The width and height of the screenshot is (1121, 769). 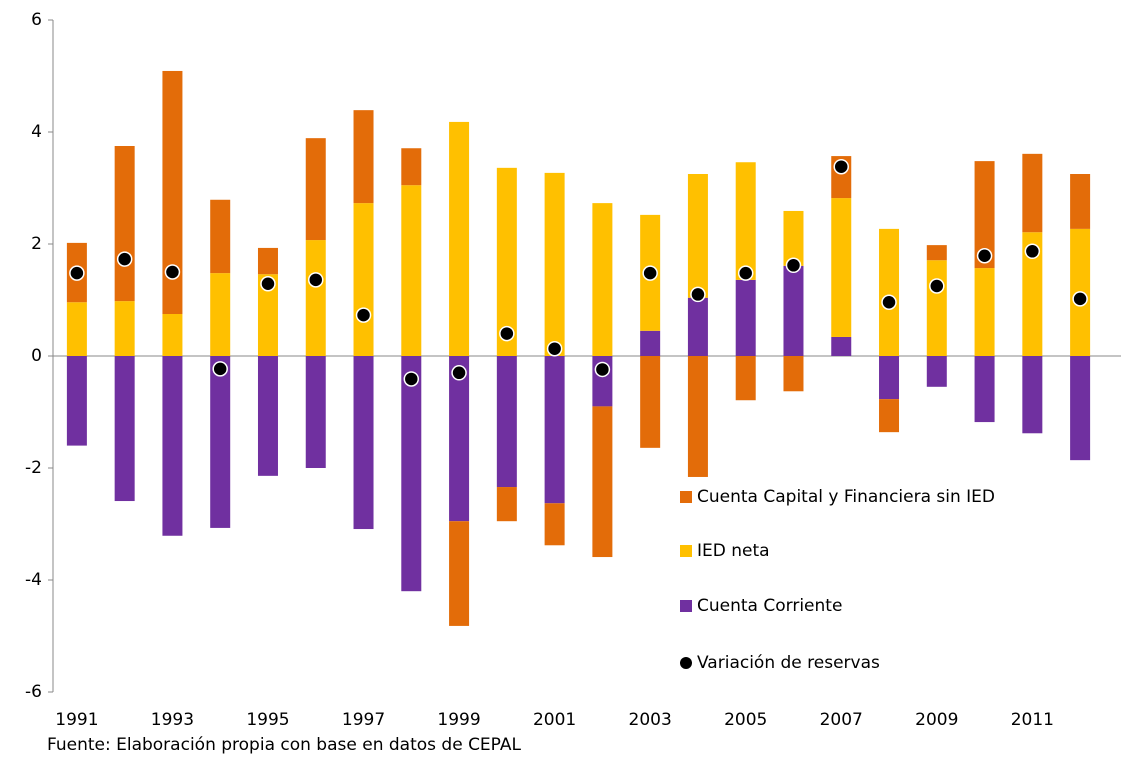 I want to click on legend-label: Cuenta Corriente, so click(x=769, y=606).